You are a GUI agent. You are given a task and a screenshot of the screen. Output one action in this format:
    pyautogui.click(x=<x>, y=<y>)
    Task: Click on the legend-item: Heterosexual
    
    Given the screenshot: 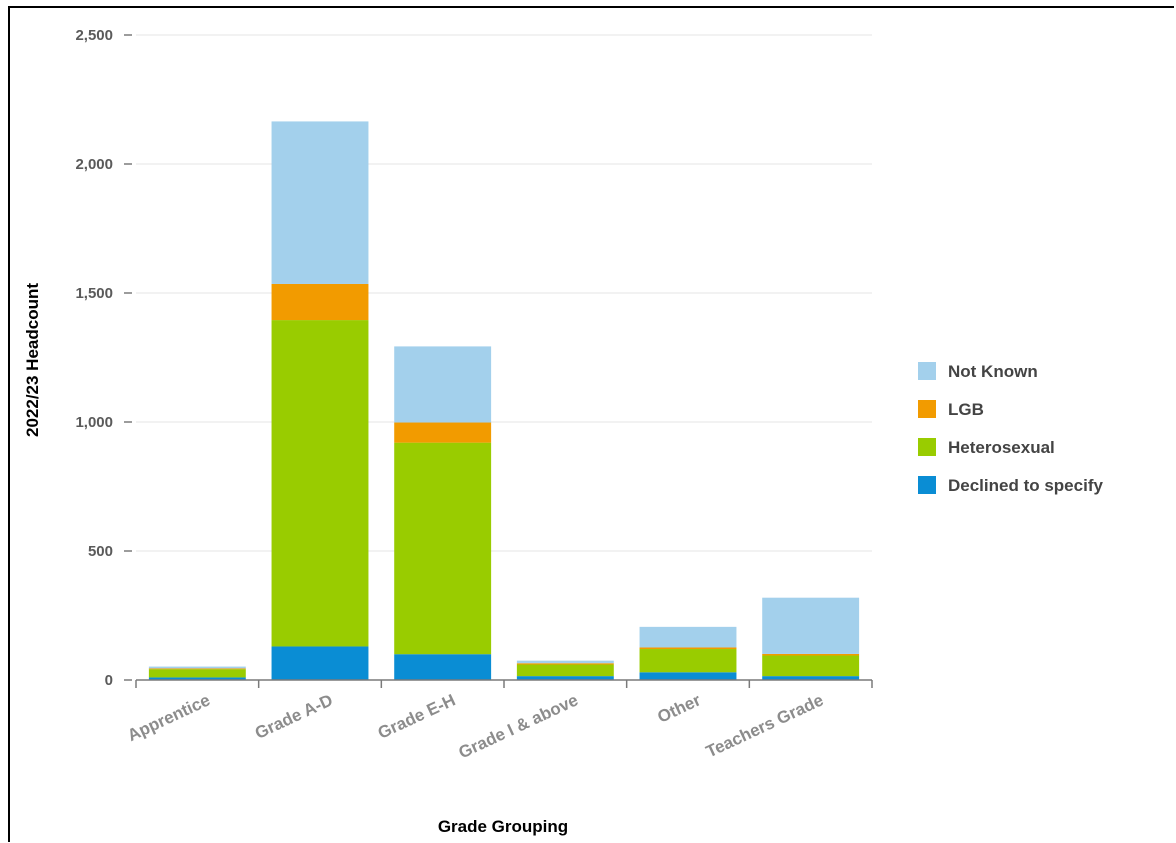 What is the action you would take?
    pyautogui.click(x=986, y=447)
    